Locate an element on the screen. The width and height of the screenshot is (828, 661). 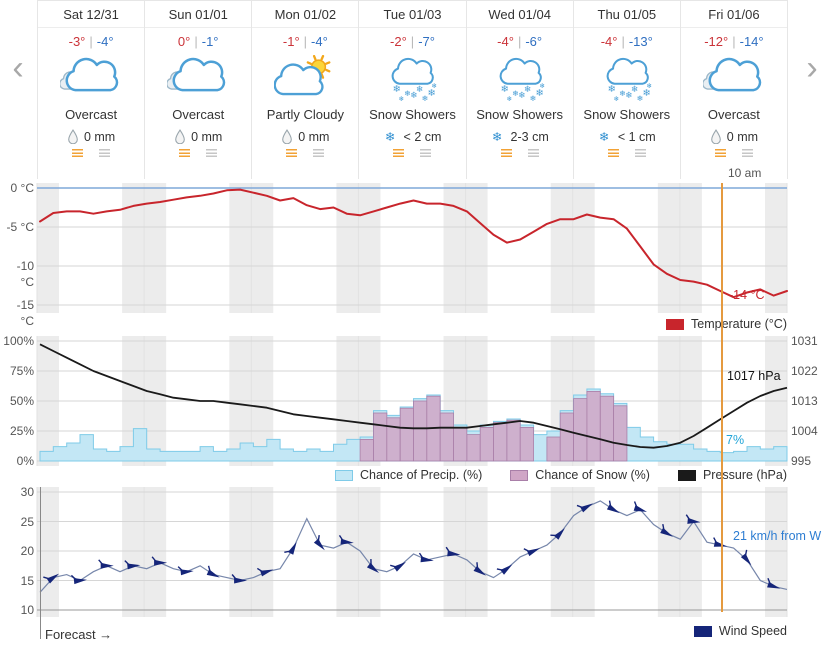
day-date: Wed 01/04 is located at coordinates (519, 14).